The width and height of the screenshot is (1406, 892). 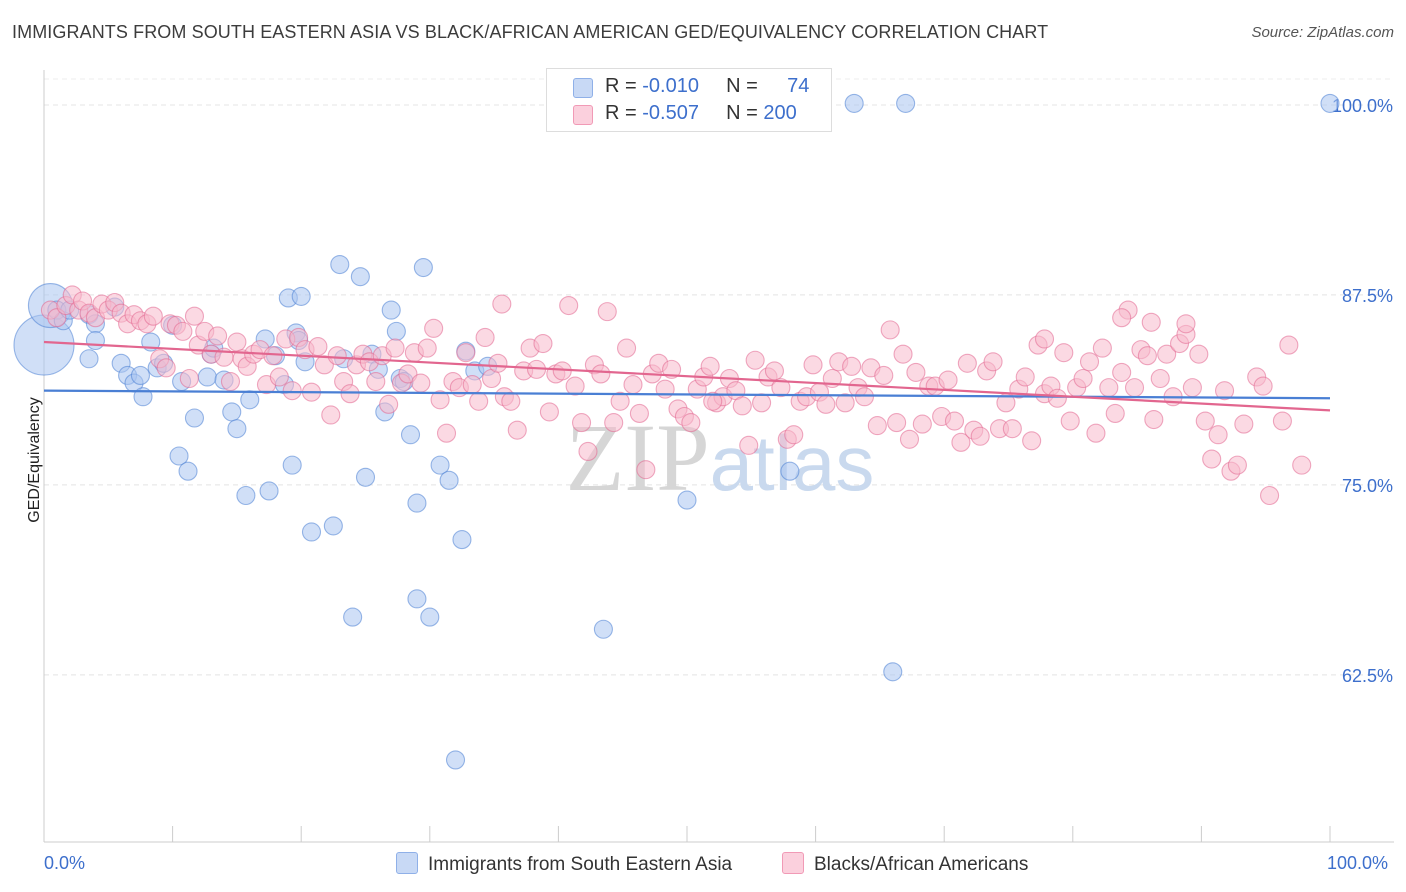 What do you see at coordinates (1367, 676) in the screenshot?
I see `y-tick-label-3: 62.5%` at bounding box center [1367, 676].